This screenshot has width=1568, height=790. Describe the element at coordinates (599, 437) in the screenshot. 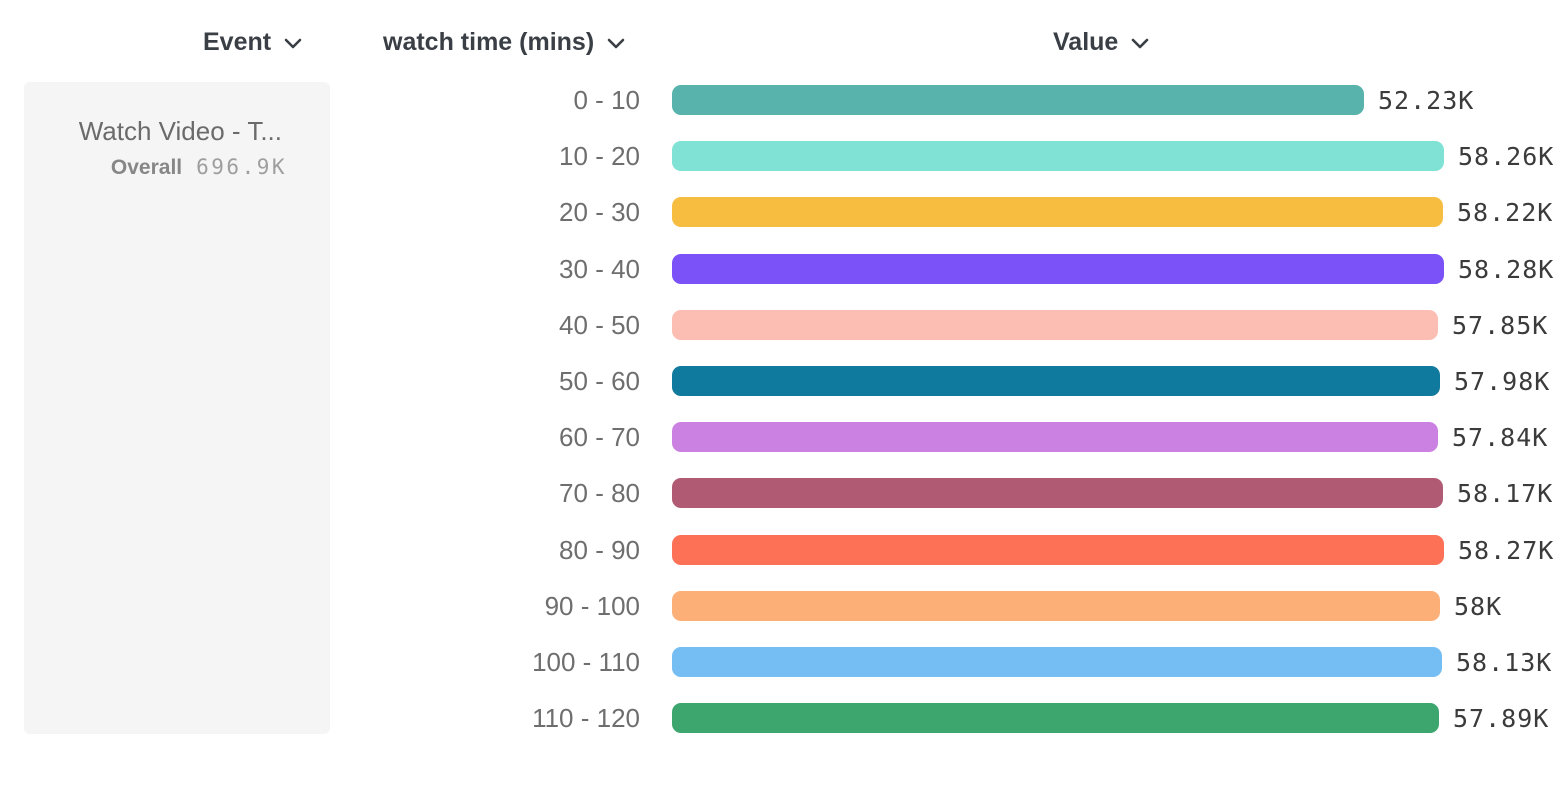

I see `category-label: 60 - 70` at that location.